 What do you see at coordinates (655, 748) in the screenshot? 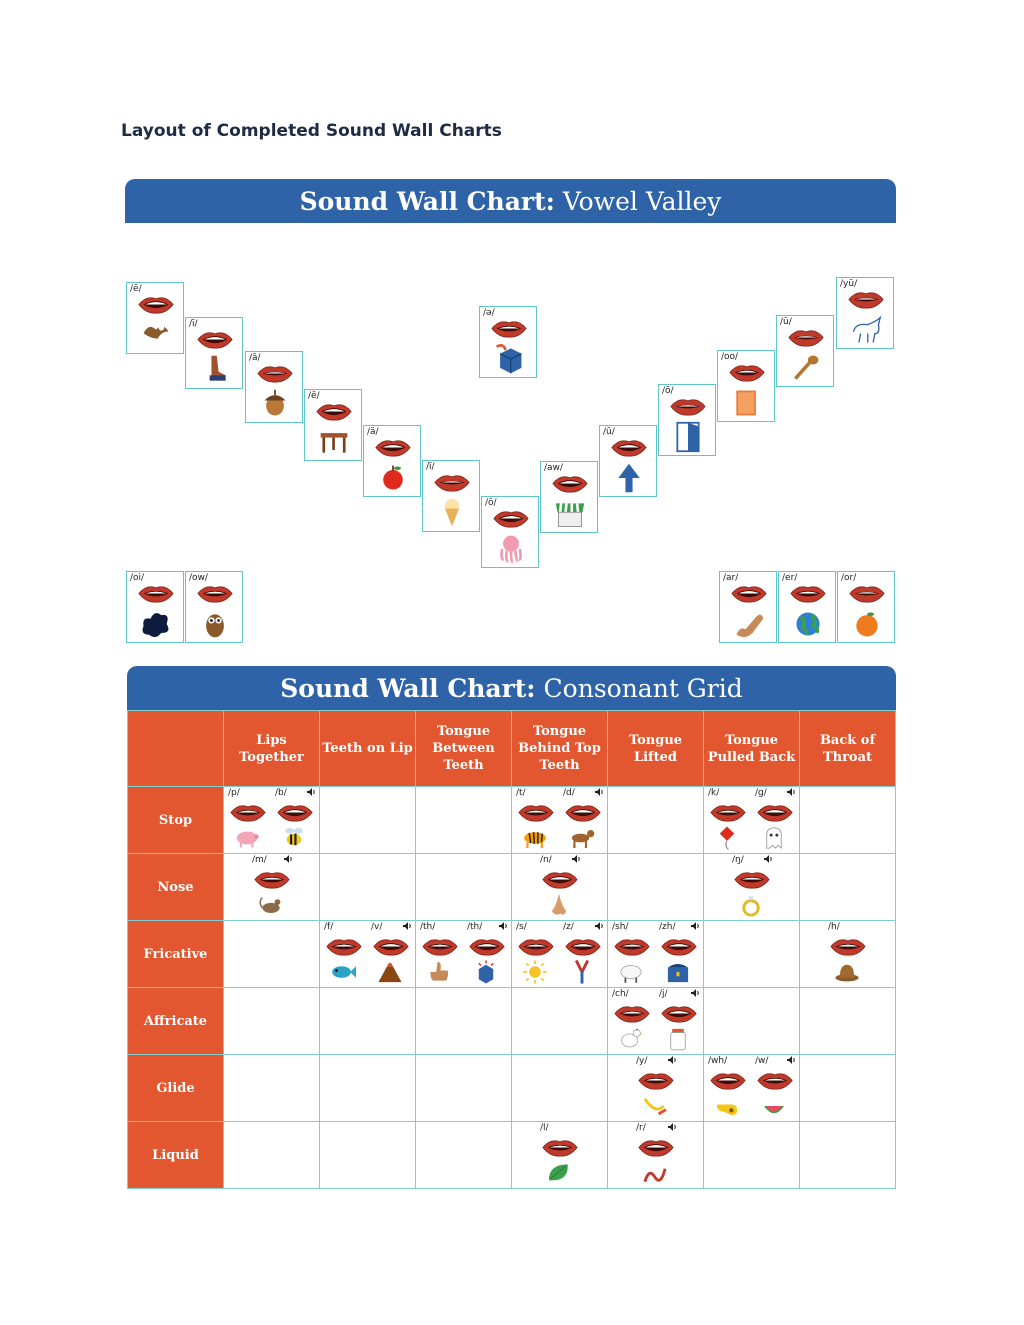
I see `col-header-tongue-lifted: Tongue Lifted` at bounding box center [655, 748].